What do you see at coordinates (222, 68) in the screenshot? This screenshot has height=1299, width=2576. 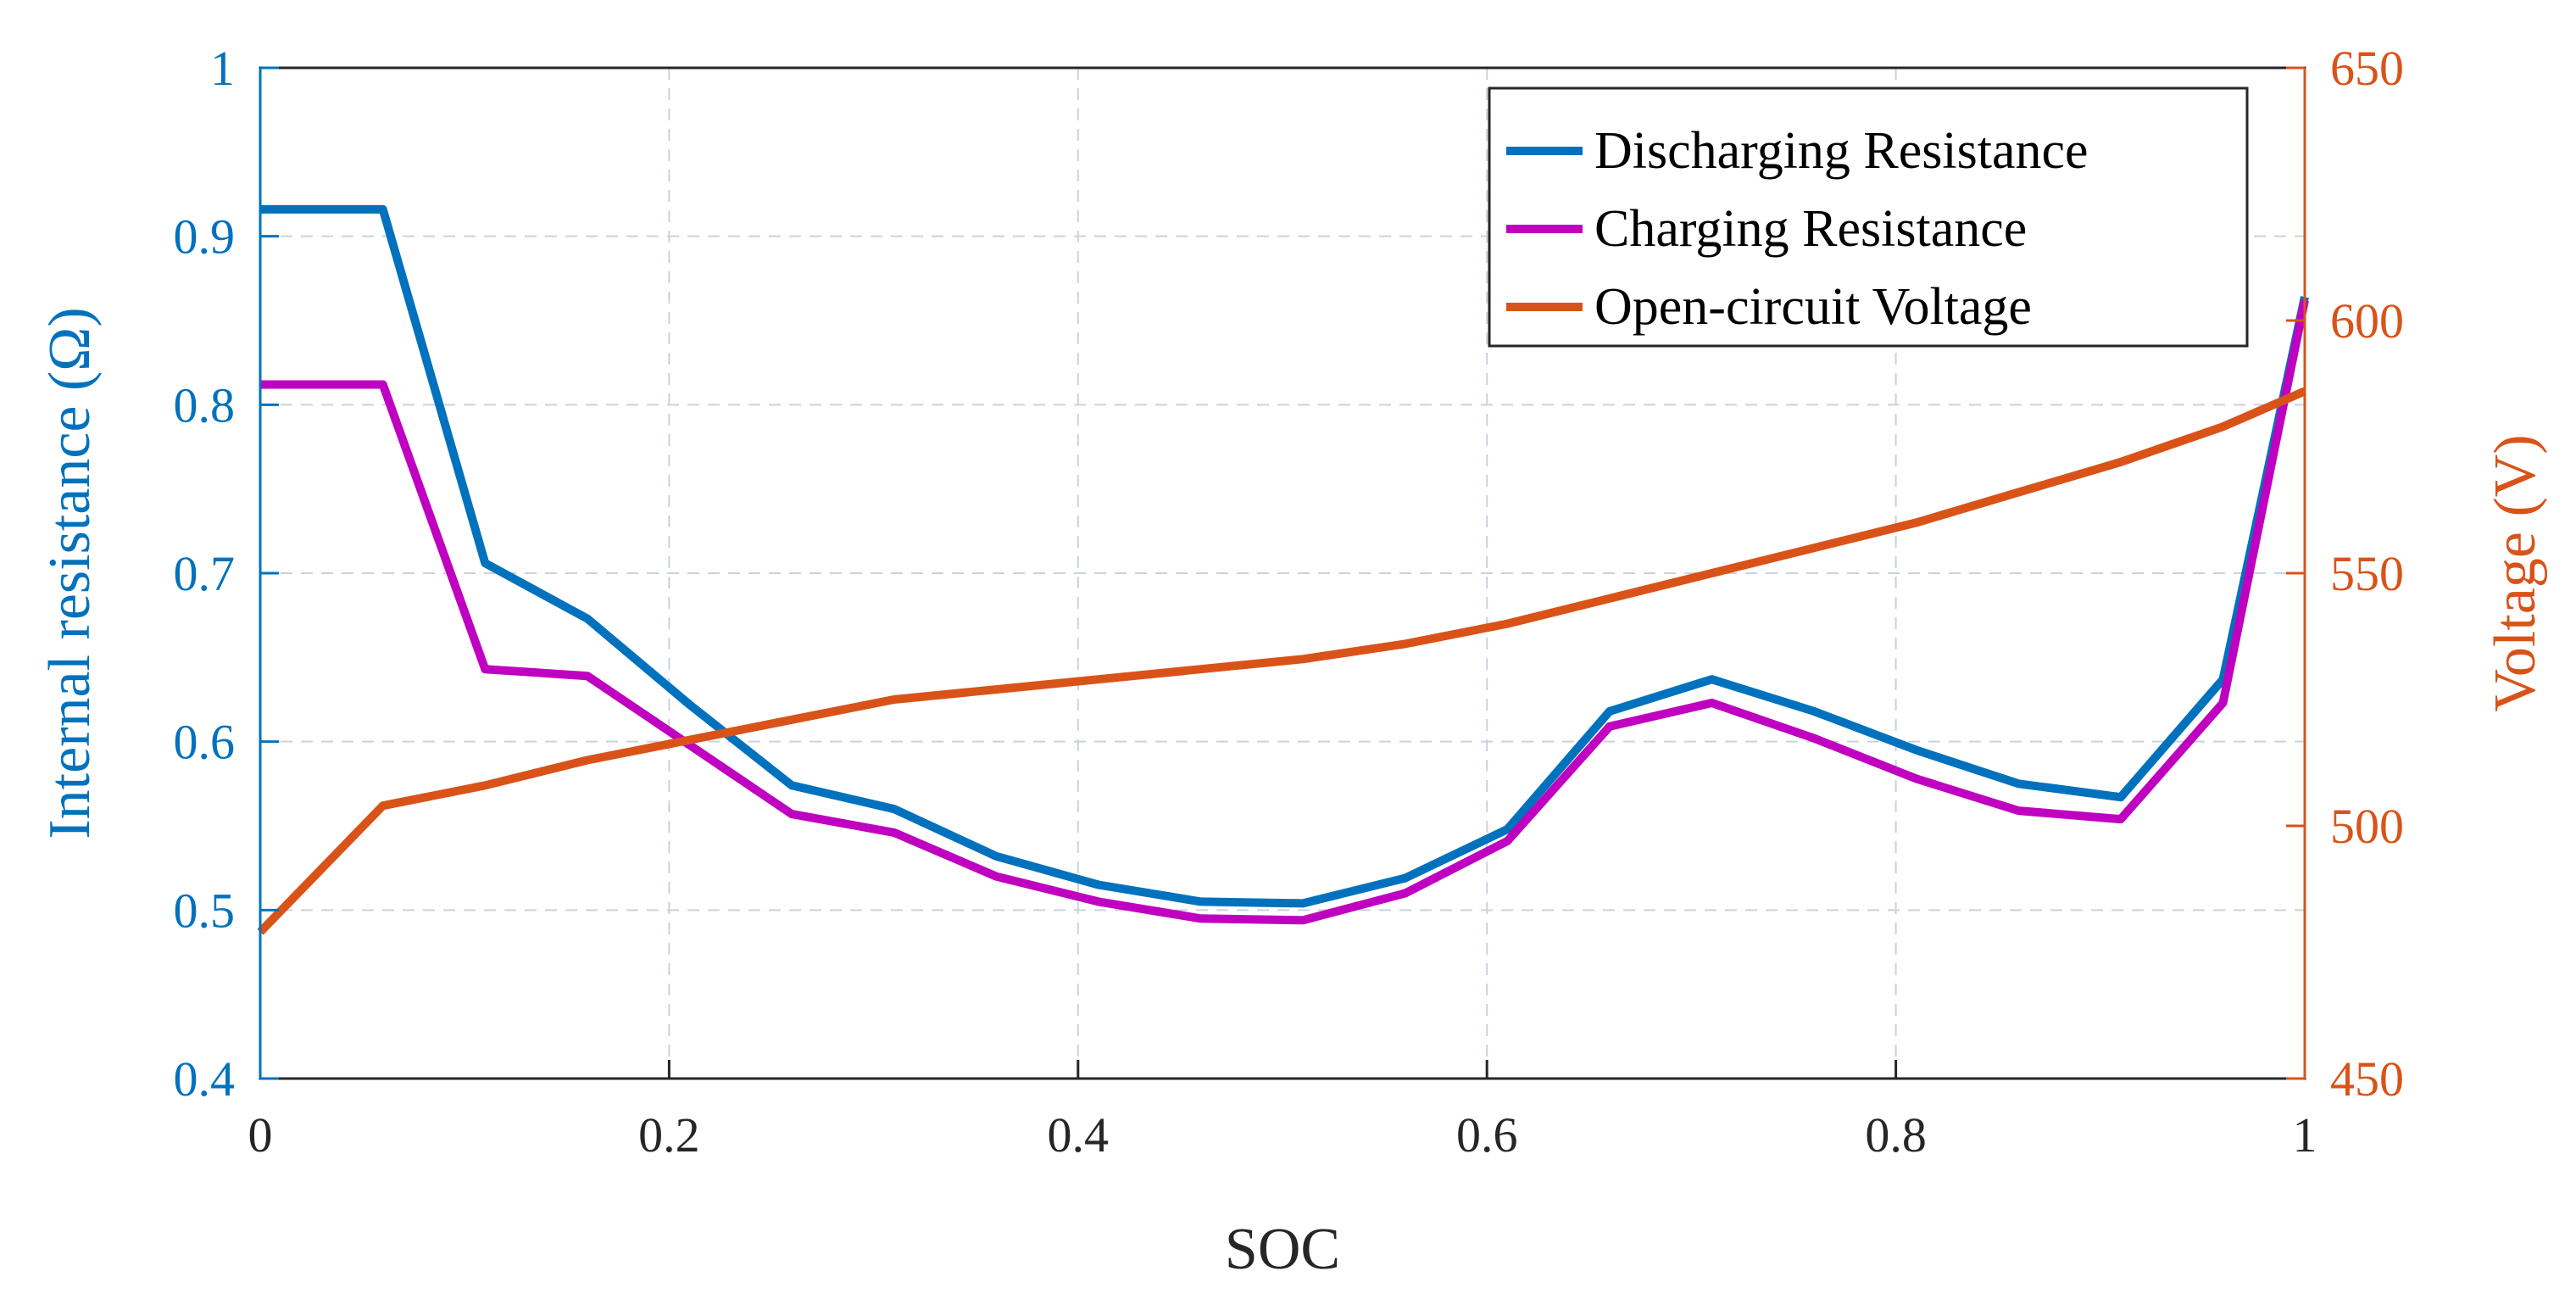 I see `y-left-tick-label: 1` at bounding box center [222, 68].